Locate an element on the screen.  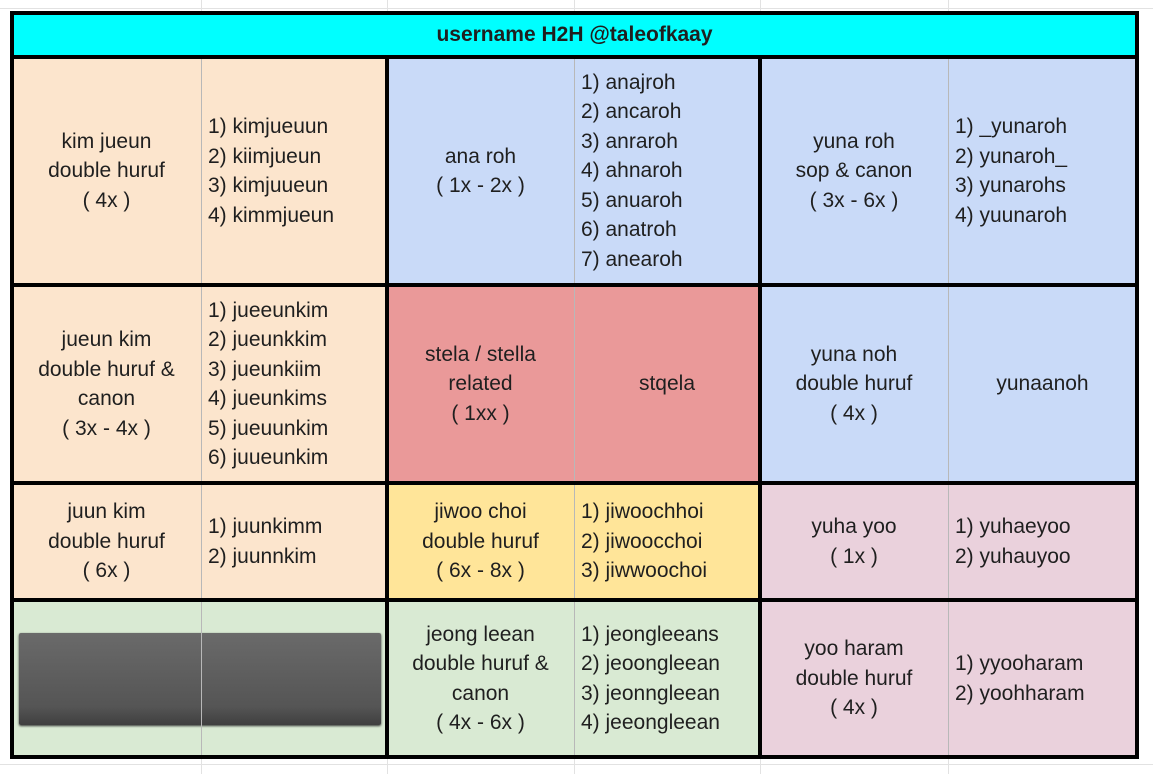
label-line: sop & canon is located at coordinates (854, 171).